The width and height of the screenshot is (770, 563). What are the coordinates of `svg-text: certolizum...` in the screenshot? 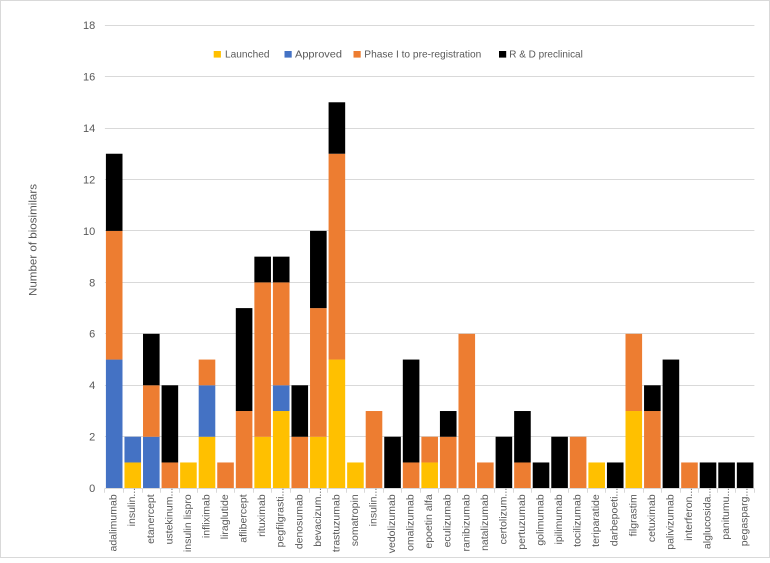 It's located at (503, 516).